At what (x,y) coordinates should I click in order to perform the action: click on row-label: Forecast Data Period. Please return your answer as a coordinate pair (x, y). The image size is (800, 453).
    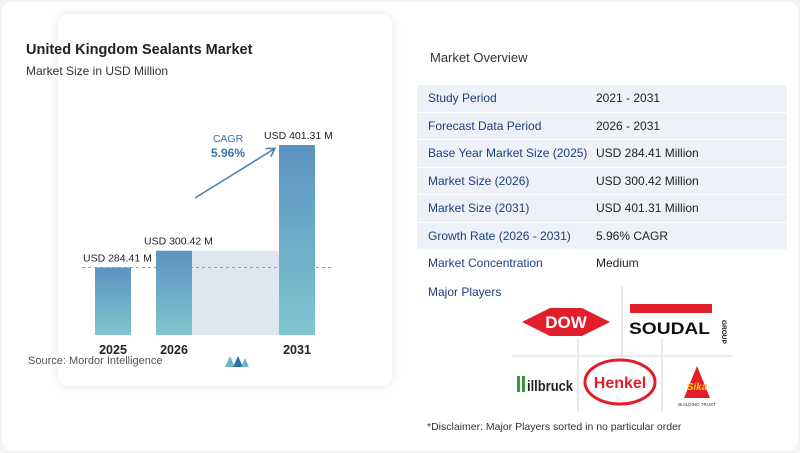
    Looking at the image, I should click on (485, 125).